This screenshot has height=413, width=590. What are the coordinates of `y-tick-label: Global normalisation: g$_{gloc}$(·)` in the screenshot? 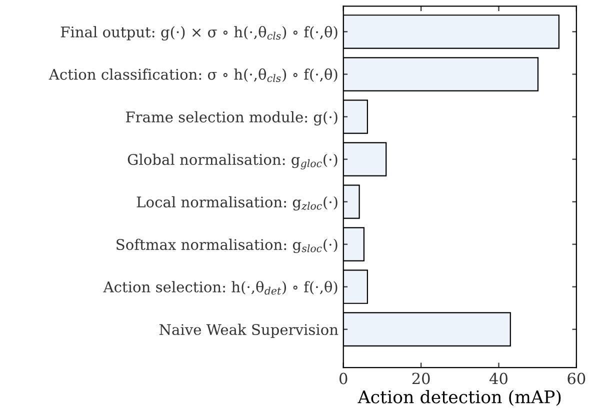 It's located at (233, 162).